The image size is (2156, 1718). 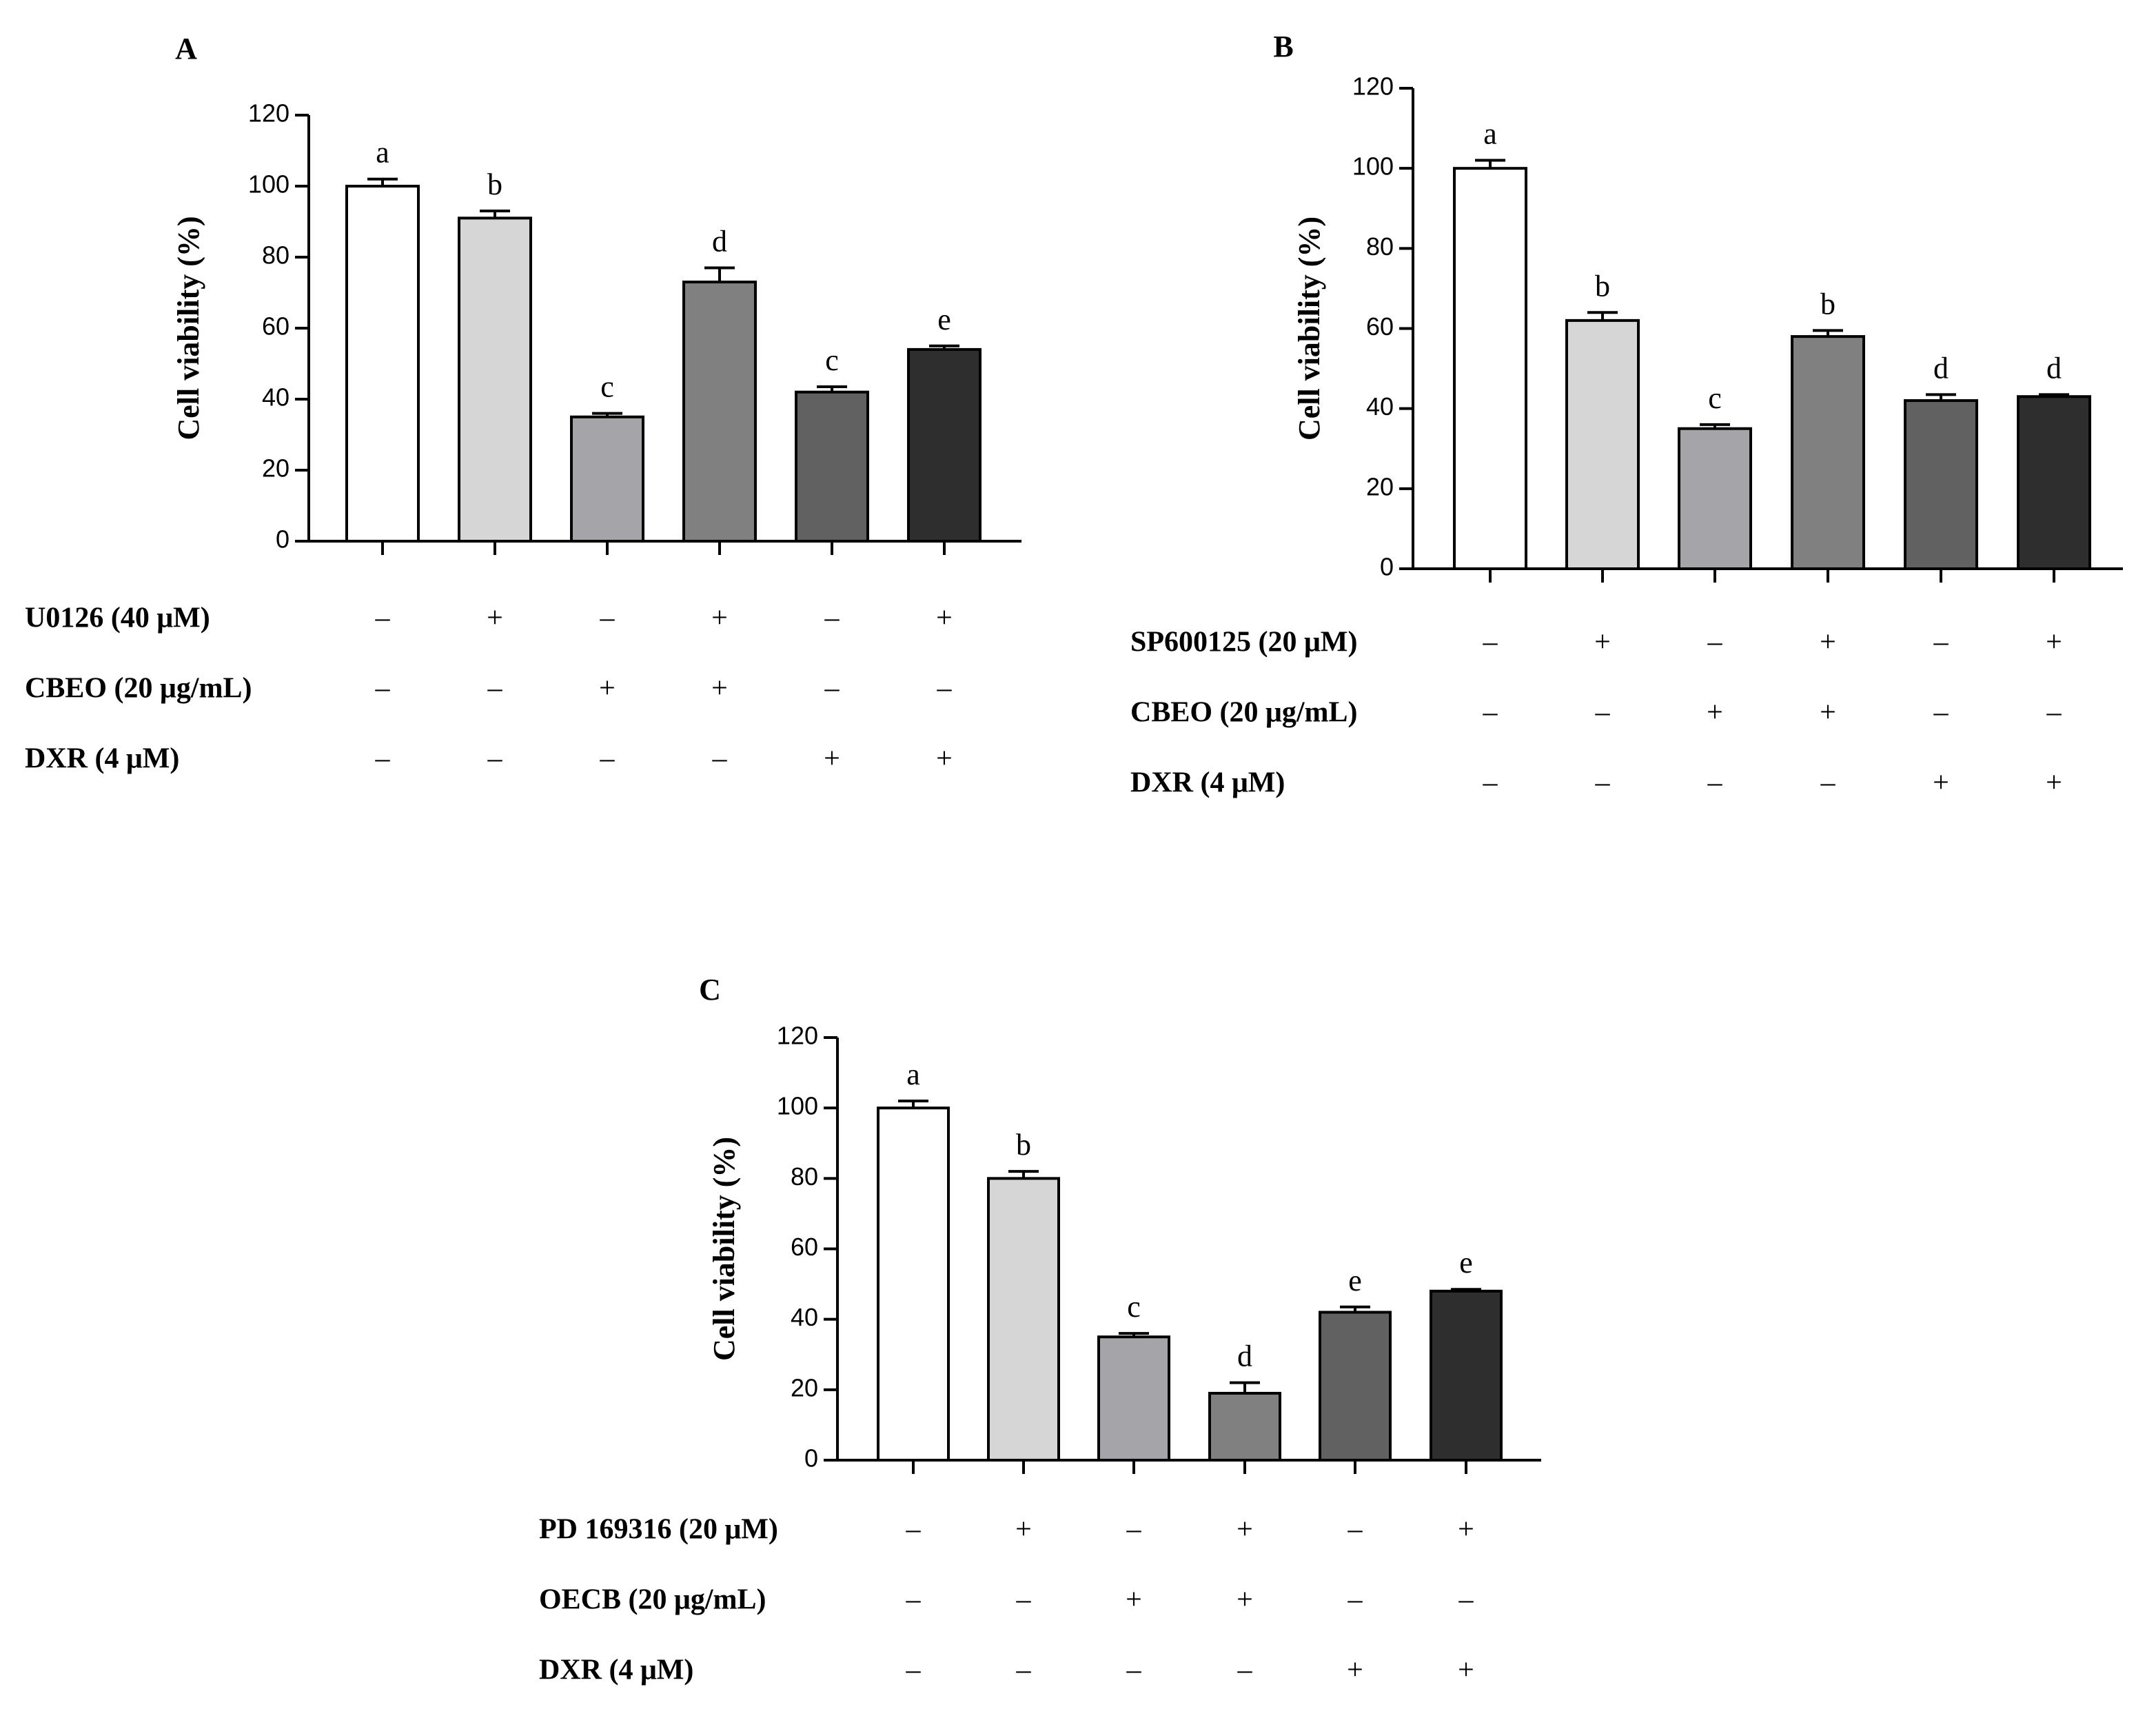 What do you see at coordinates (1380, 326) in the screenshot?
I see `panel-b-y-tick-label: 60` at bounding box center [1380, 326].